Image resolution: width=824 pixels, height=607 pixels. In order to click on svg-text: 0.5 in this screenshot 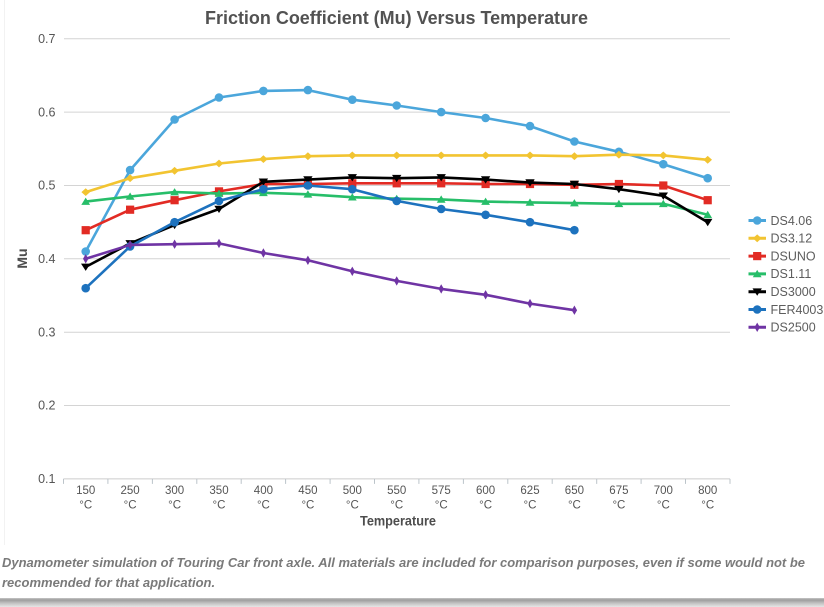, I will do `click(46, 186)`.